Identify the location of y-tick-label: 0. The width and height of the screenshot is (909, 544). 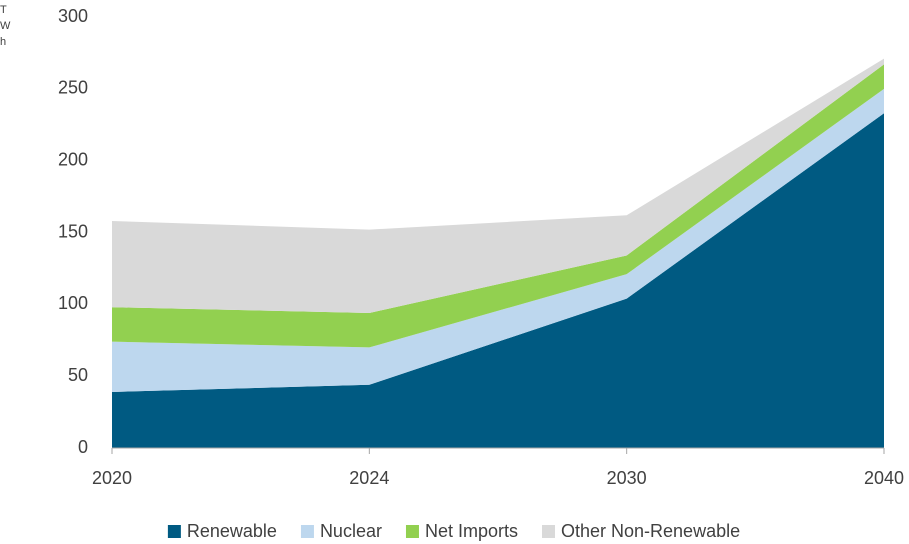
(83, 447).